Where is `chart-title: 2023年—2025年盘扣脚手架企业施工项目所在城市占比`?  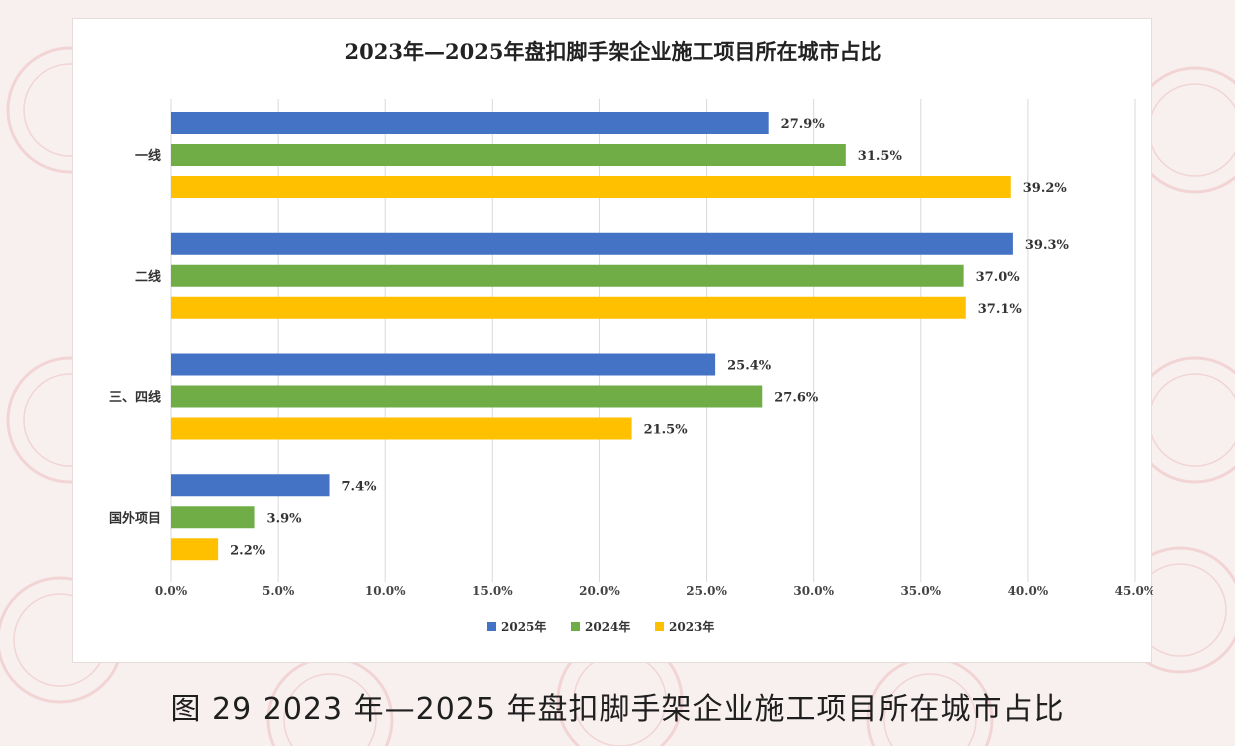
chart-title: 2023年—2025年盘扣脚手架企业施工项目所在城市占比 is located at coordinates (613, 51).